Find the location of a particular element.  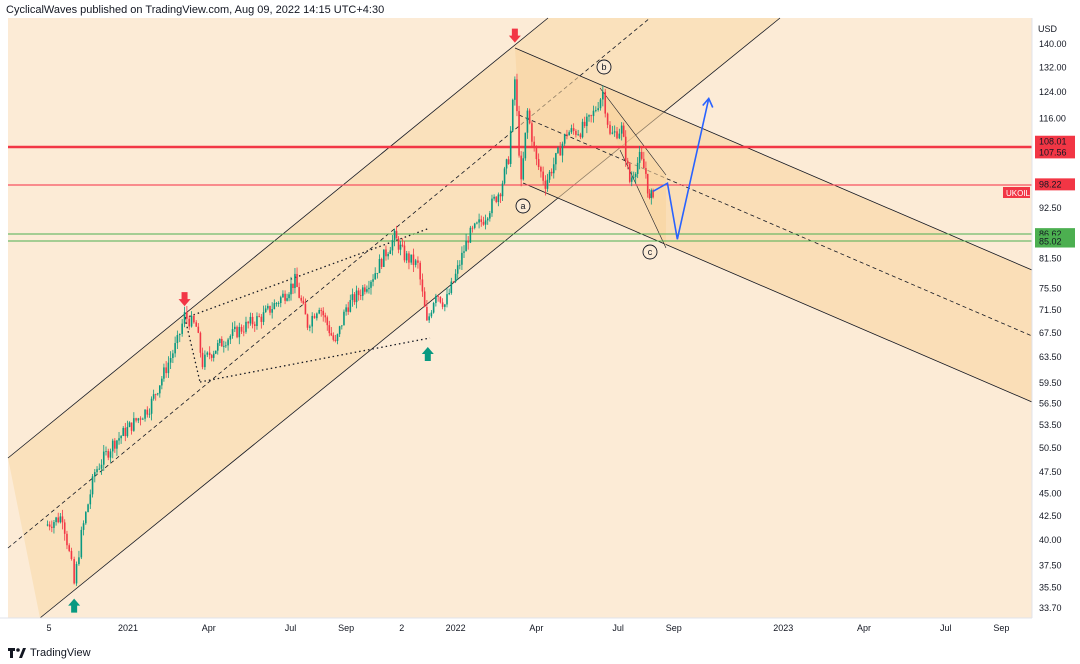

time-tick-label: Apr is located at coordinates (536, 628).